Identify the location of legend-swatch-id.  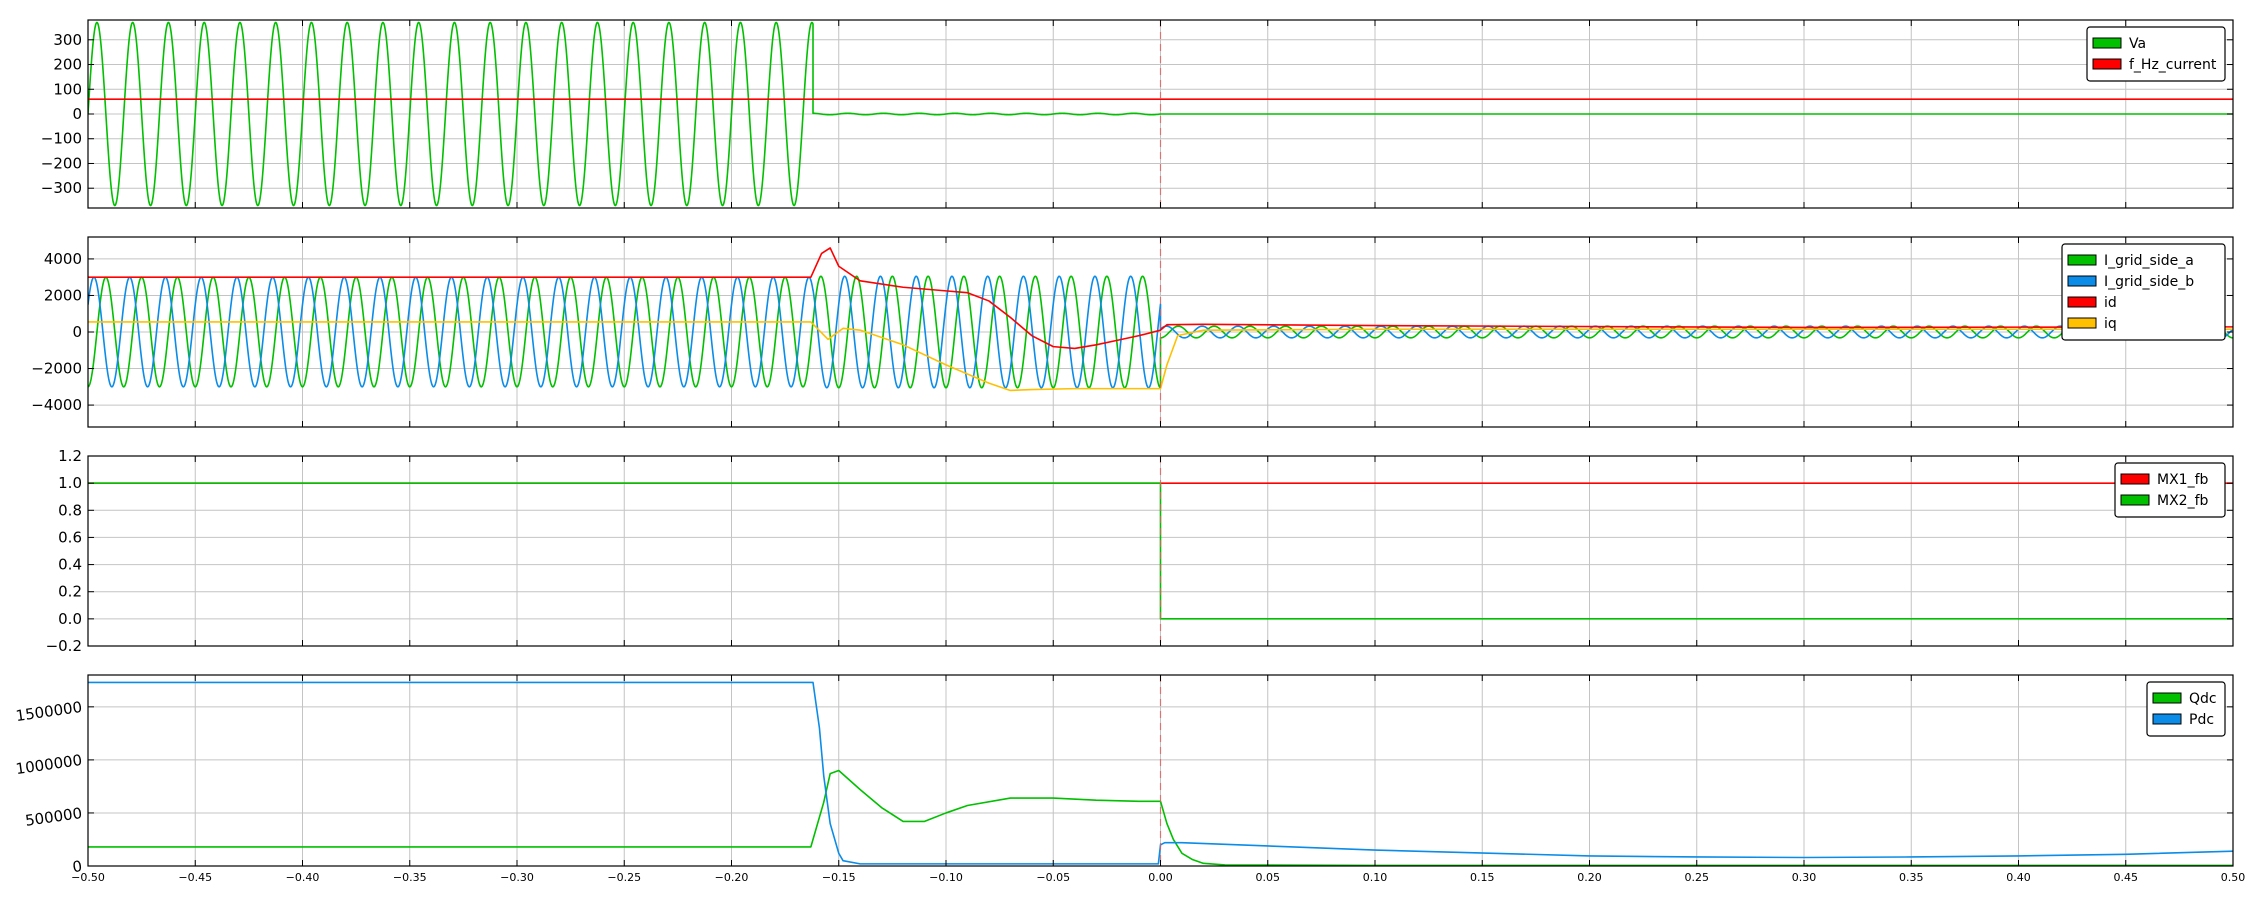
(2082, 302).